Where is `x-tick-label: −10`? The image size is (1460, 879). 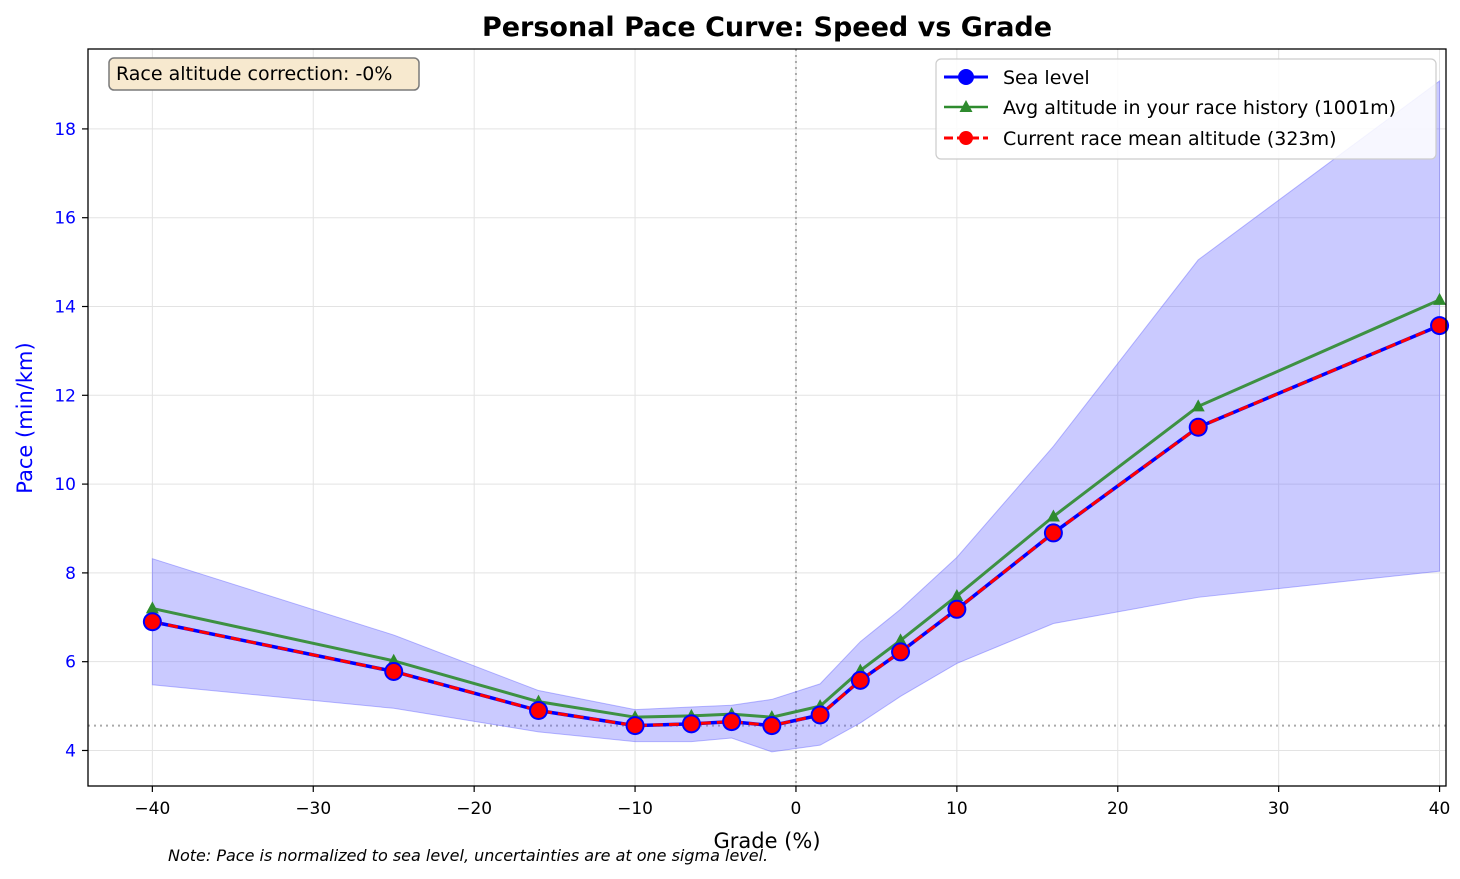 x-tick-label: −10 is located at coordinates (635, 809).